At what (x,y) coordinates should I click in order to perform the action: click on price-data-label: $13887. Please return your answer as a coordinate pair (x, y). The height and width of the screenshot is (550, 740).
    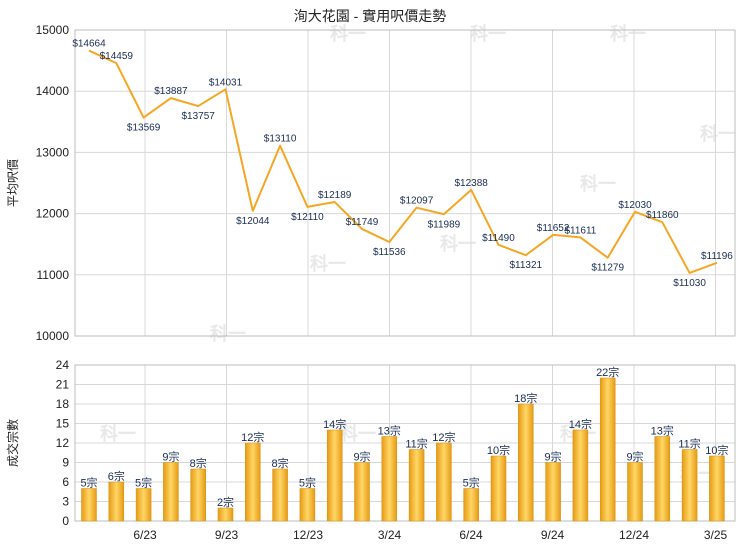
    Looking at the image, I should click on (171, 91).